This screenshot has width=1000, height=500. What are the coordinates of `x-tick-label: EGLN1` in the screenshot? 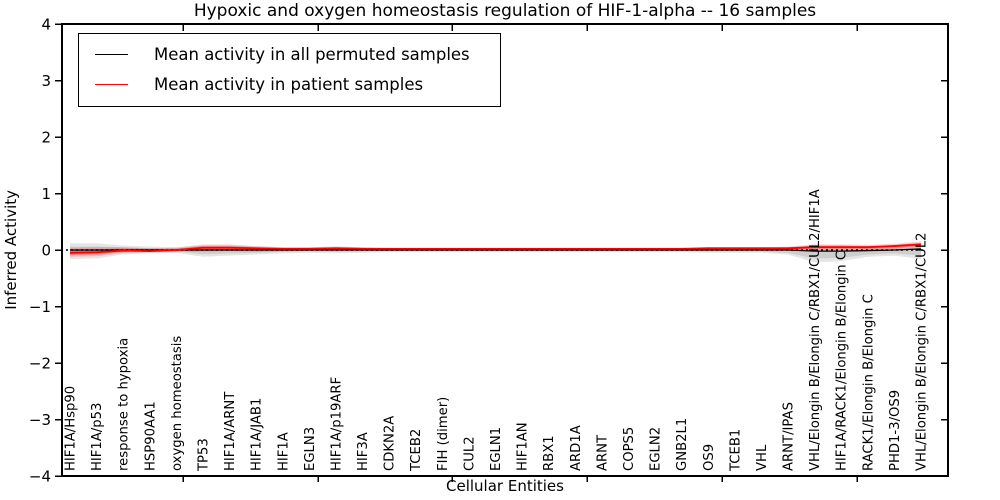 It's located at (496, 449).